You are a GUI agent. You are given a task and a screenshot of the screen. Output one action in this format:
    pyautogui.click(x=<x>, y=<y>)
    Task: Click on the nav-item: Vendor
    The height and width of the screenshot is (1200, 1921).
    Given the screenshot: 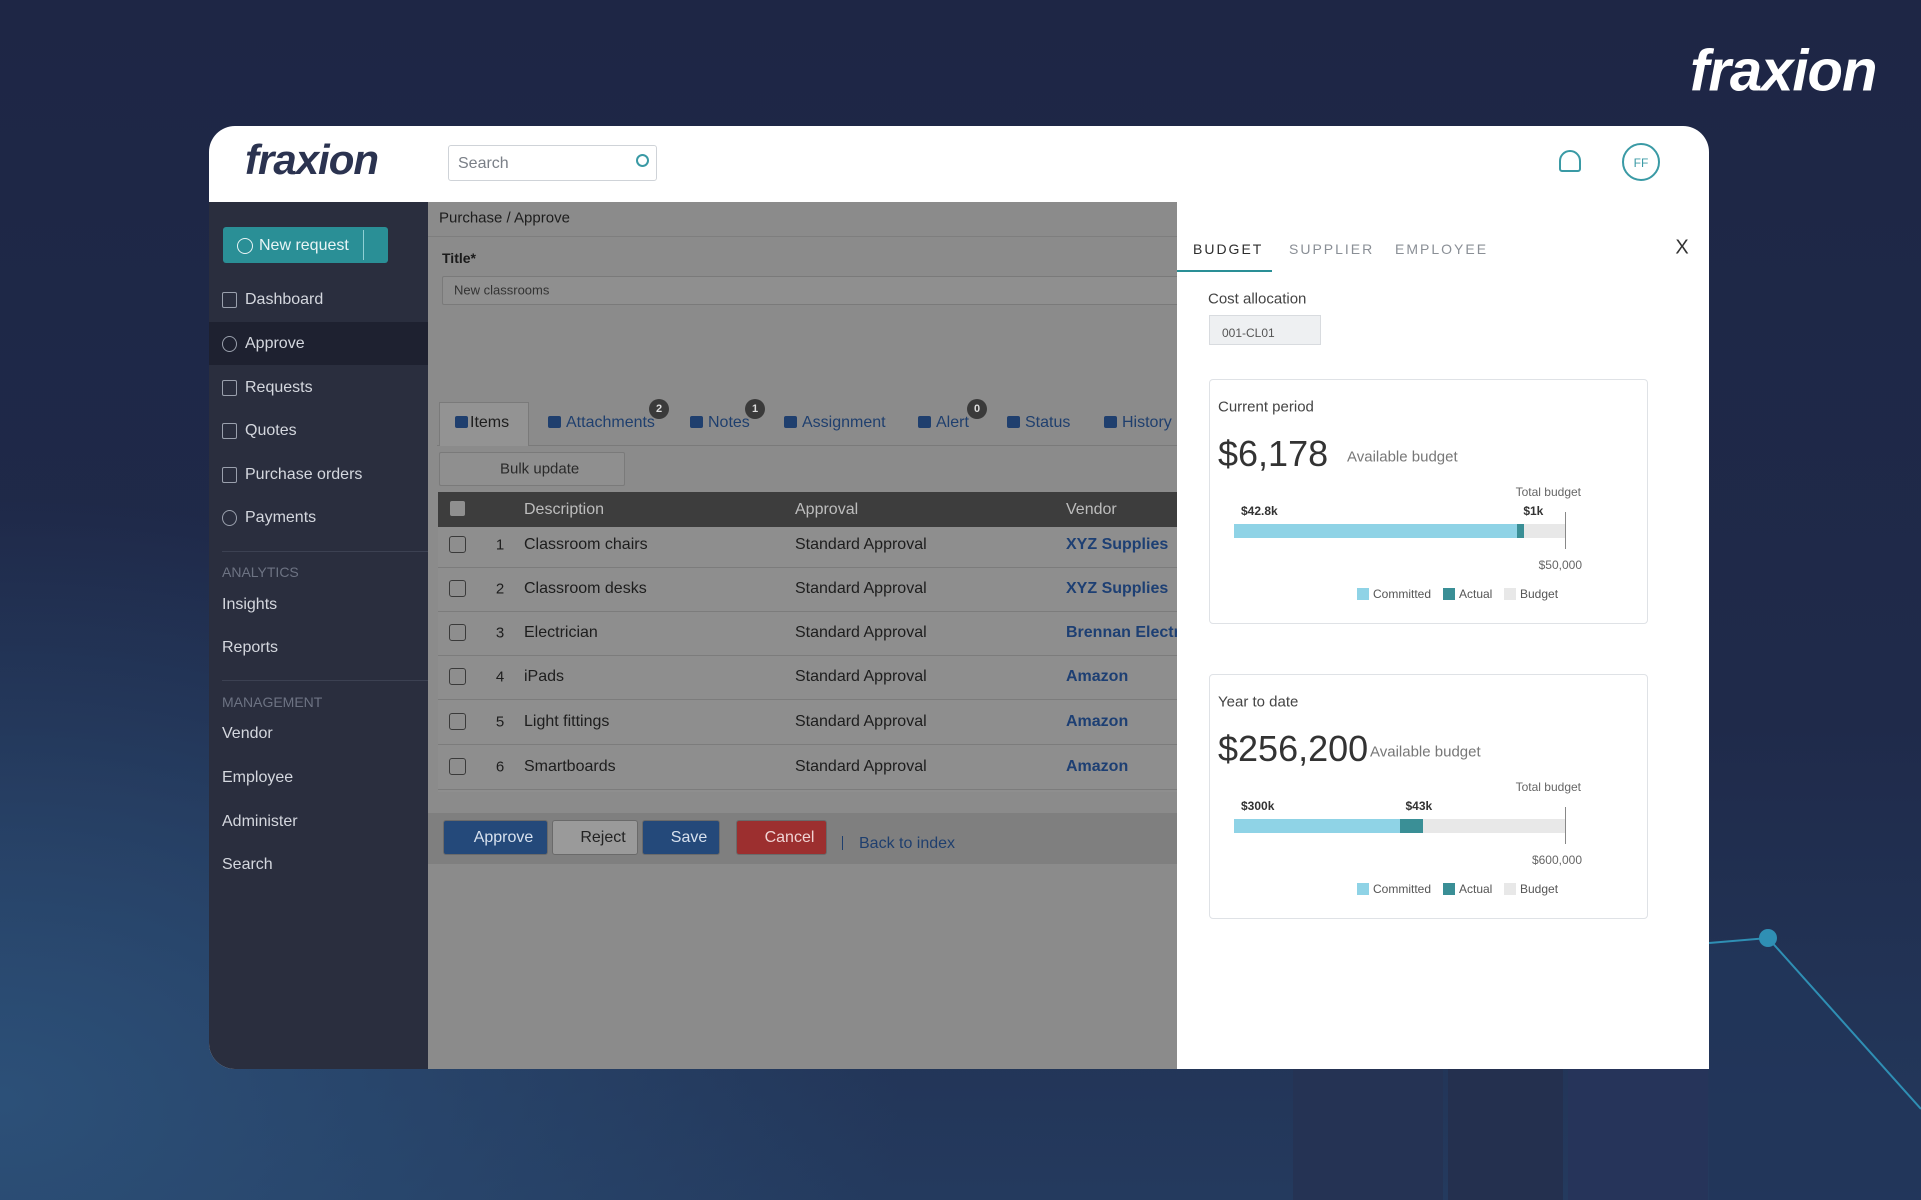 What is the action you would take?
    pyautogui.click(x=247, y=733)
    